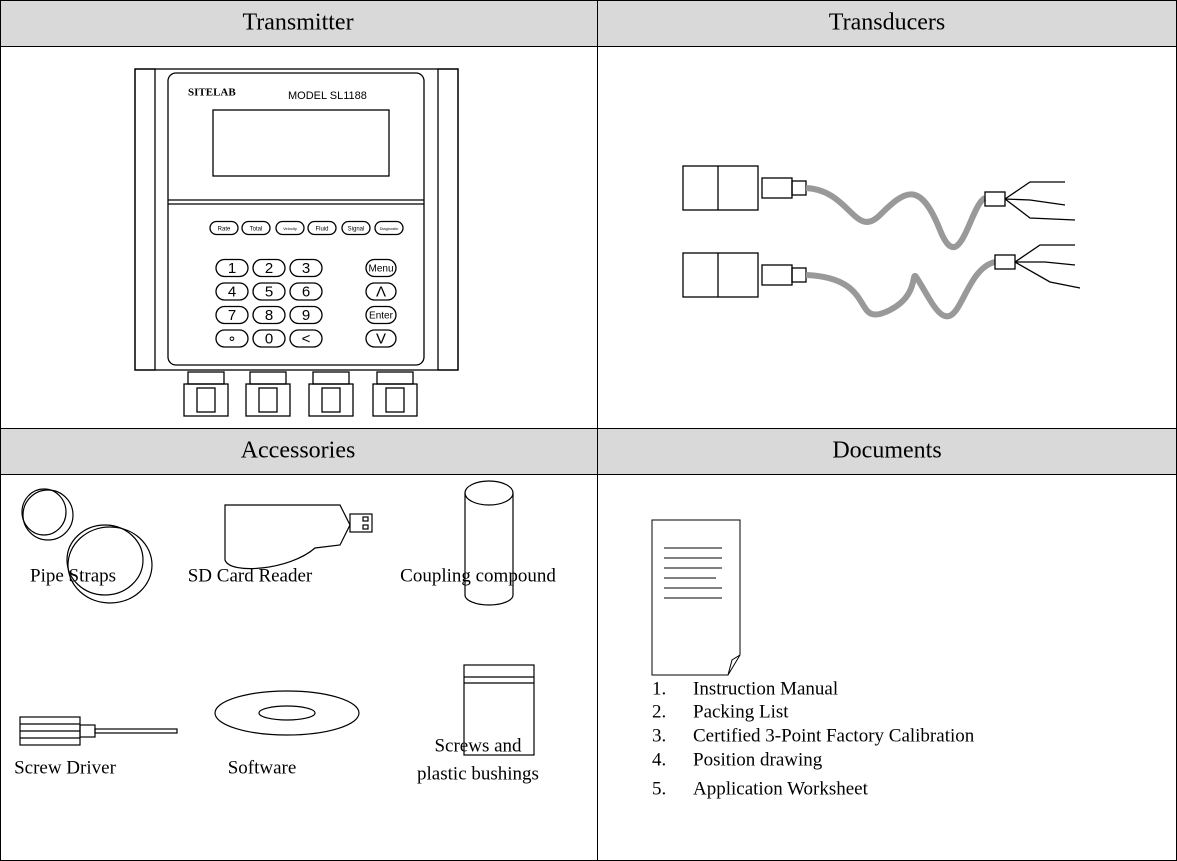 The height and width of the screenshot is (861, 1177). I want to click on header: Transmitter, so click(297, 23).